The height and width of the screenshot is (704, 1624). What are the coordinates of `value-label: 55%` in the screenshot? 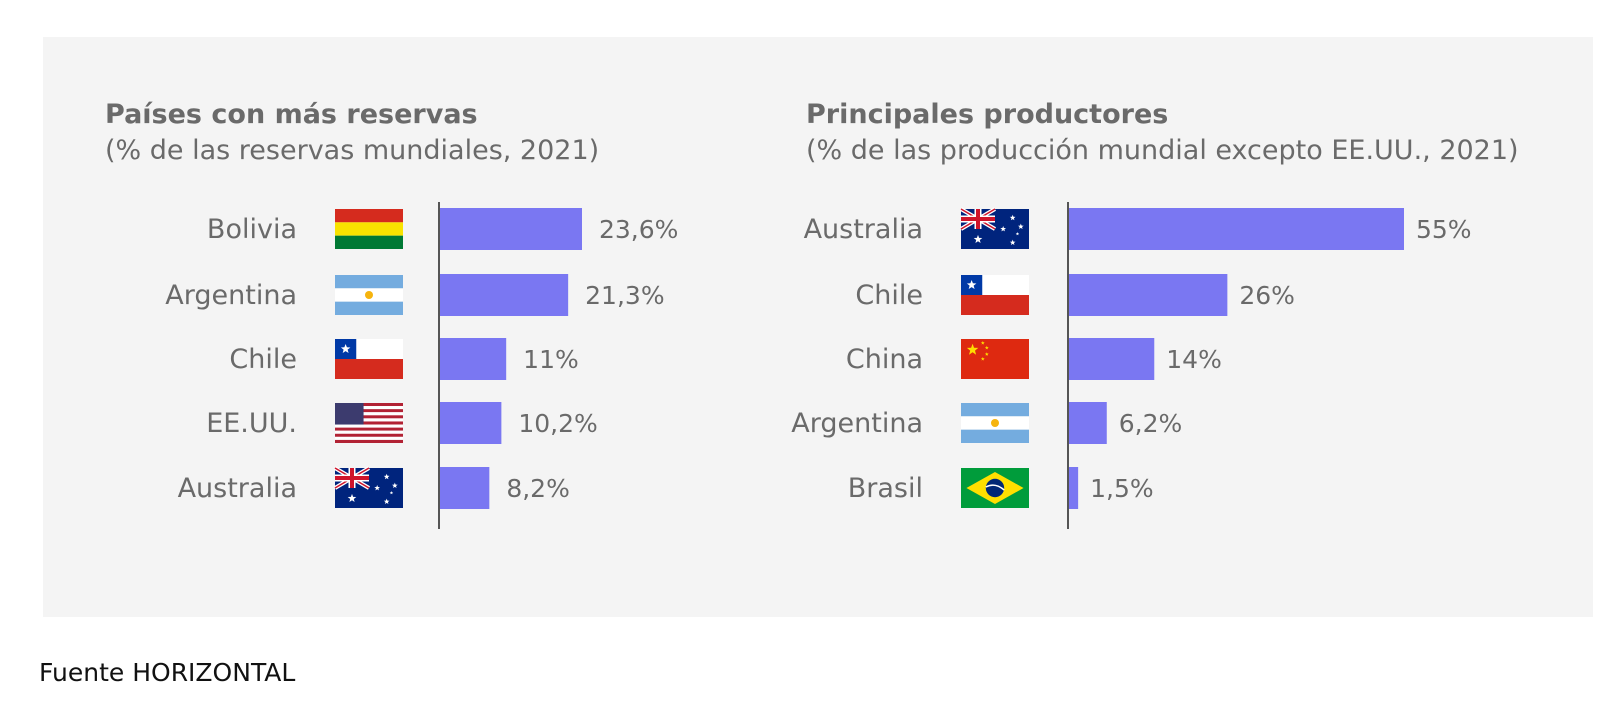 It's located at (1444, 229).